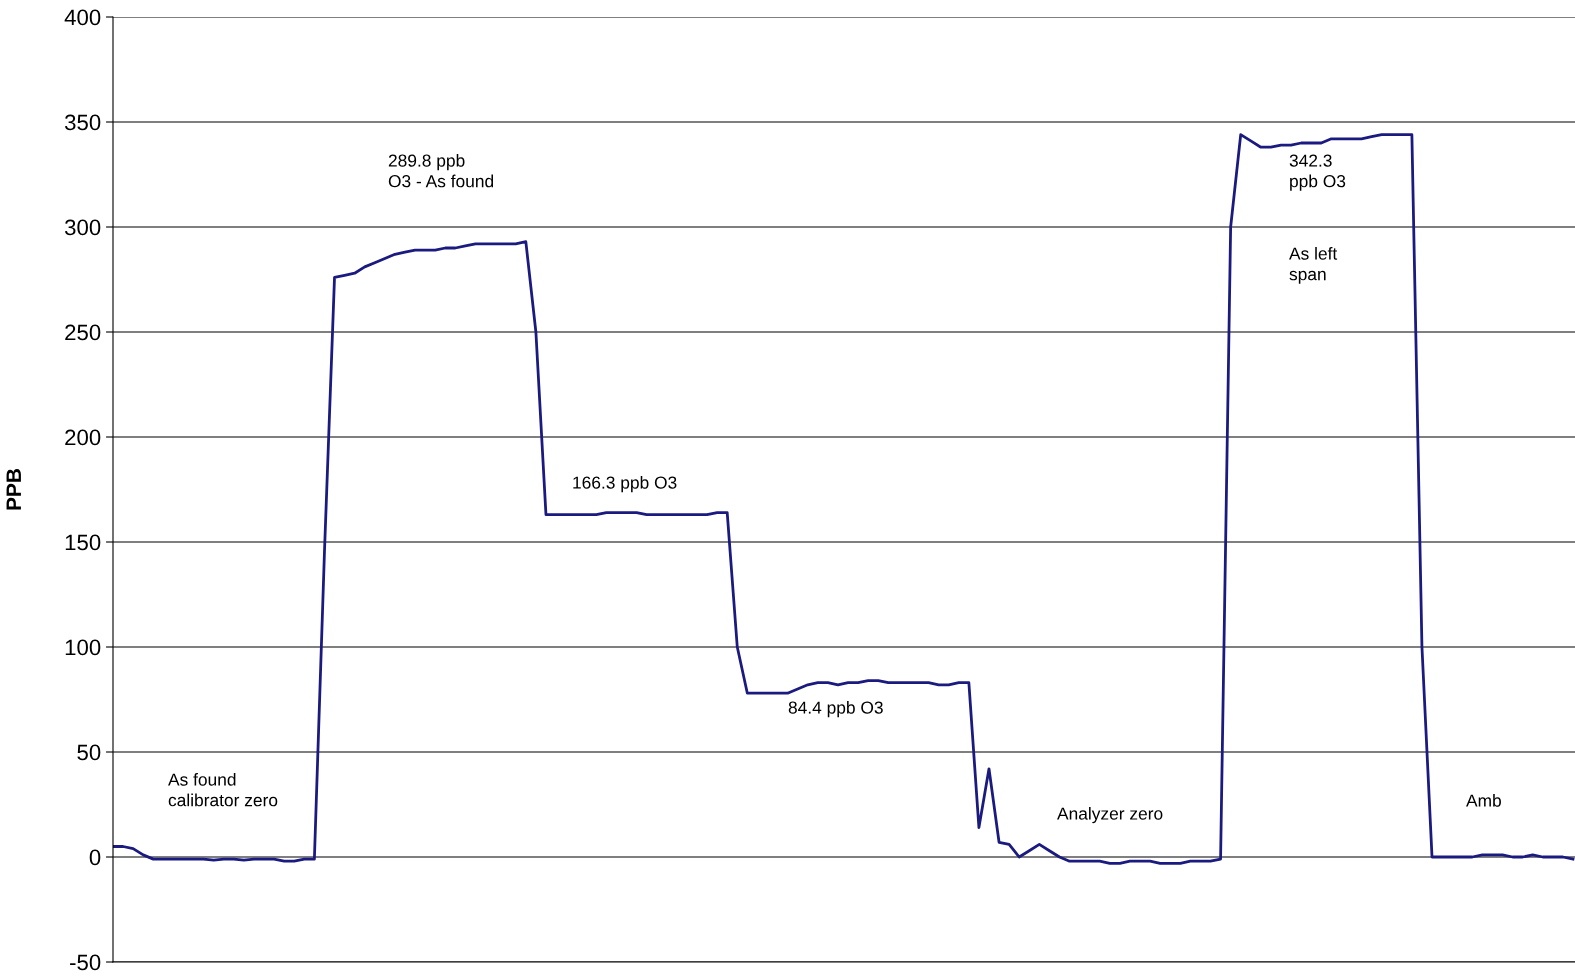 This screenshot has width=1575, height=980. I want to click on annotation: As found calibrator zero, so click(223, 790).